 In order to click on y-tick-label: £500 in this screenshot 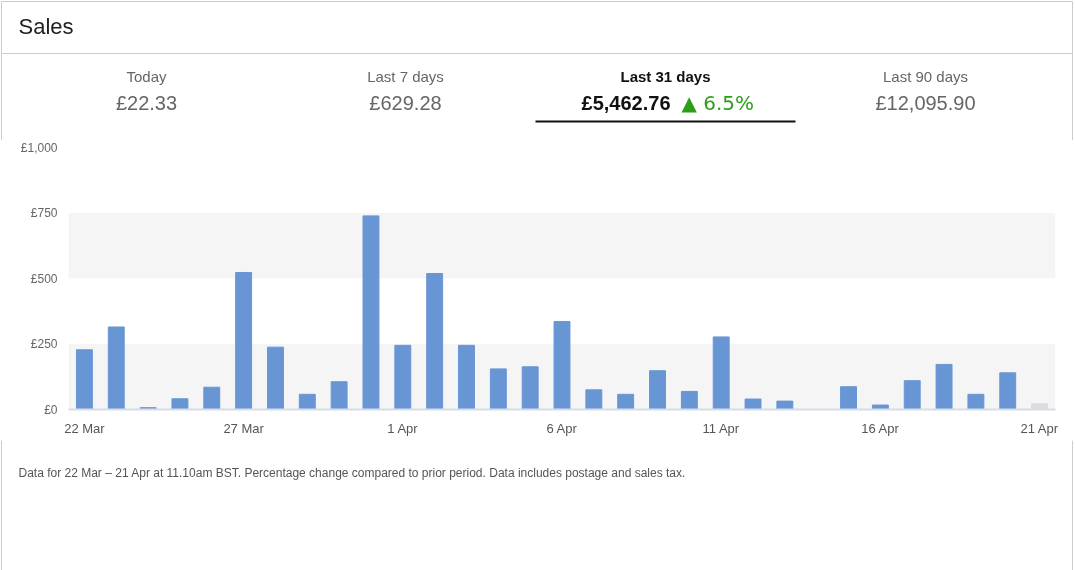, I will do `click(44, 278)`.